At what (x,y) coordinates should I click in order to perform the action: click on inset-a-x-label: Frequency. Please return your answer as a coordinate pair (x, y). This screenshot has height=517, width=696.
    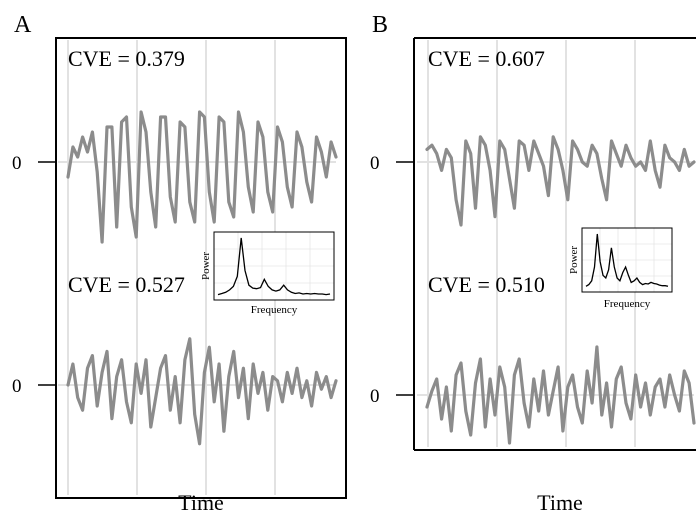
    Looking at the image, I should click on (274, 310).